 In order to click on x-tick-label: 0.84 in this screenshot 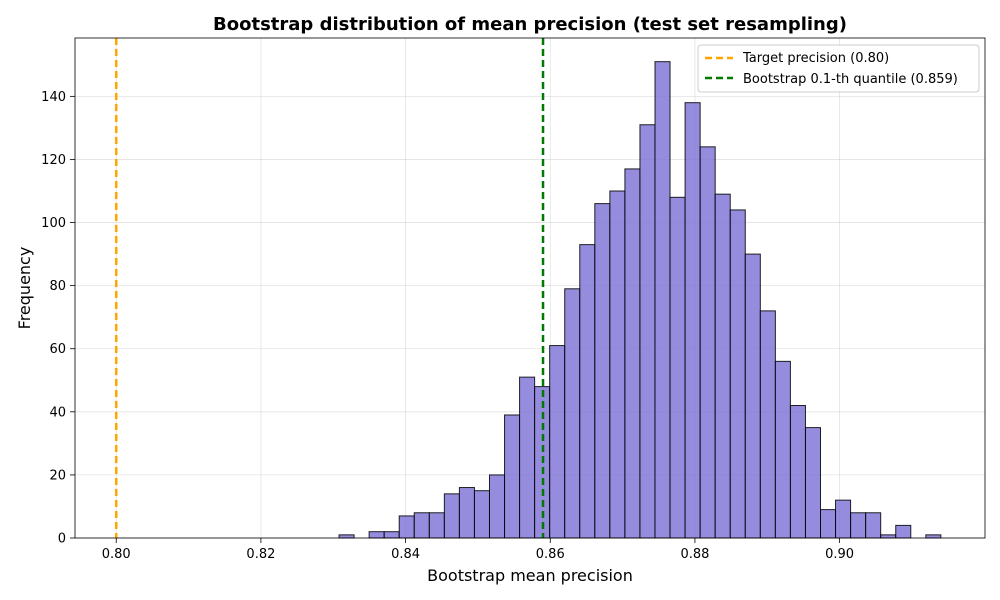, I will do `click(405, 554)`.